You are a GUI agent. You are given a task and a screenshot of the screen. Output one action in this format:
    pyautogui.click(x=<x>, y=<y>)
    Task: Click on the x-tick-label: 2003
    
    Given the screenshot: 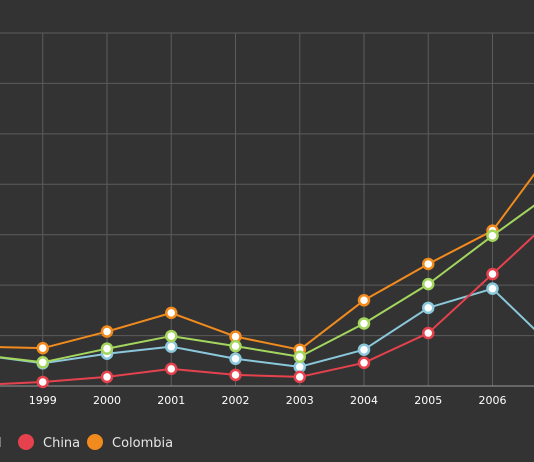 What is the action you would take?
    pyautogui.click(x=300, y=400)
    